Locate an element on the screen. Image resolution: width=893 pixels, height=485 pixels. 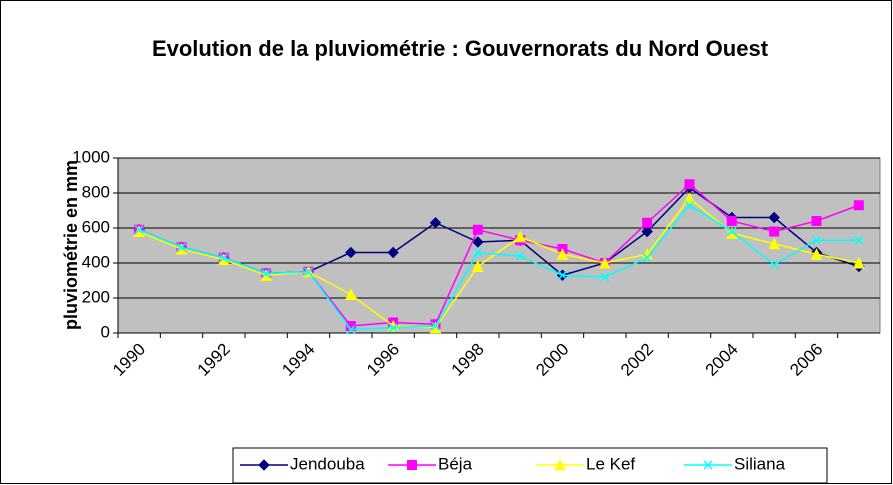
legend-label: Jendouba is located at coordinates (327, 463).